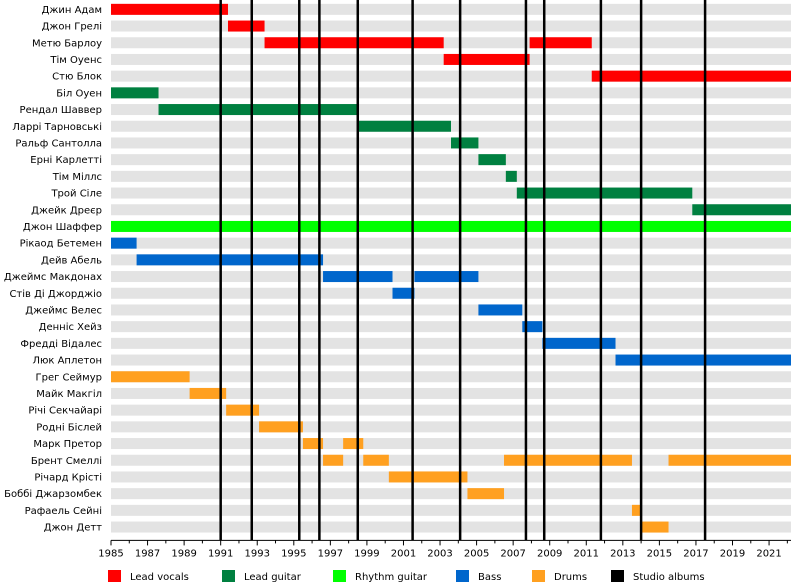  Describe the element at coordinates (79, 93) in the screenshot. I see `member-label: Біл Оуен` at that location.